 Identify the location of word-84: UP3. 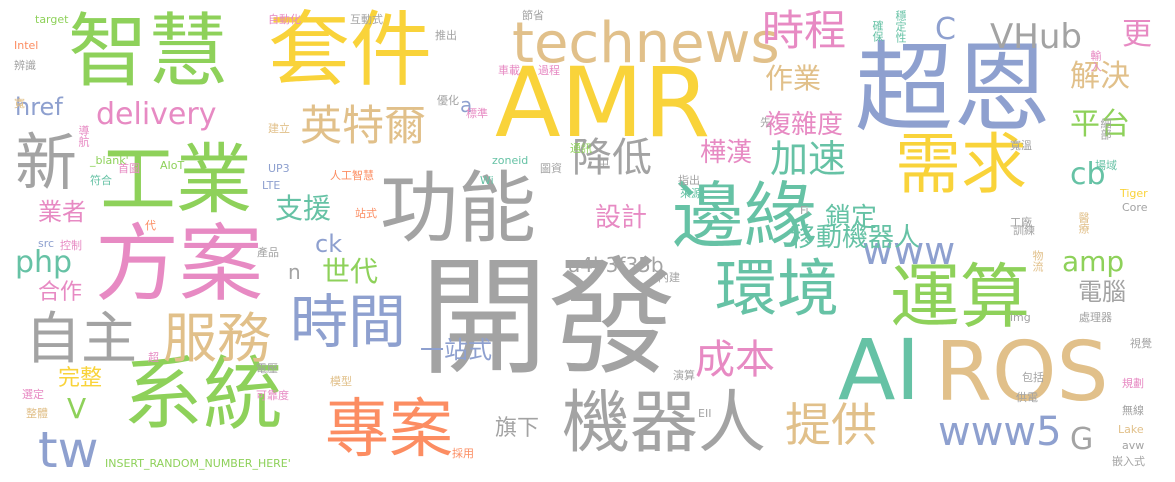
(279, 168).